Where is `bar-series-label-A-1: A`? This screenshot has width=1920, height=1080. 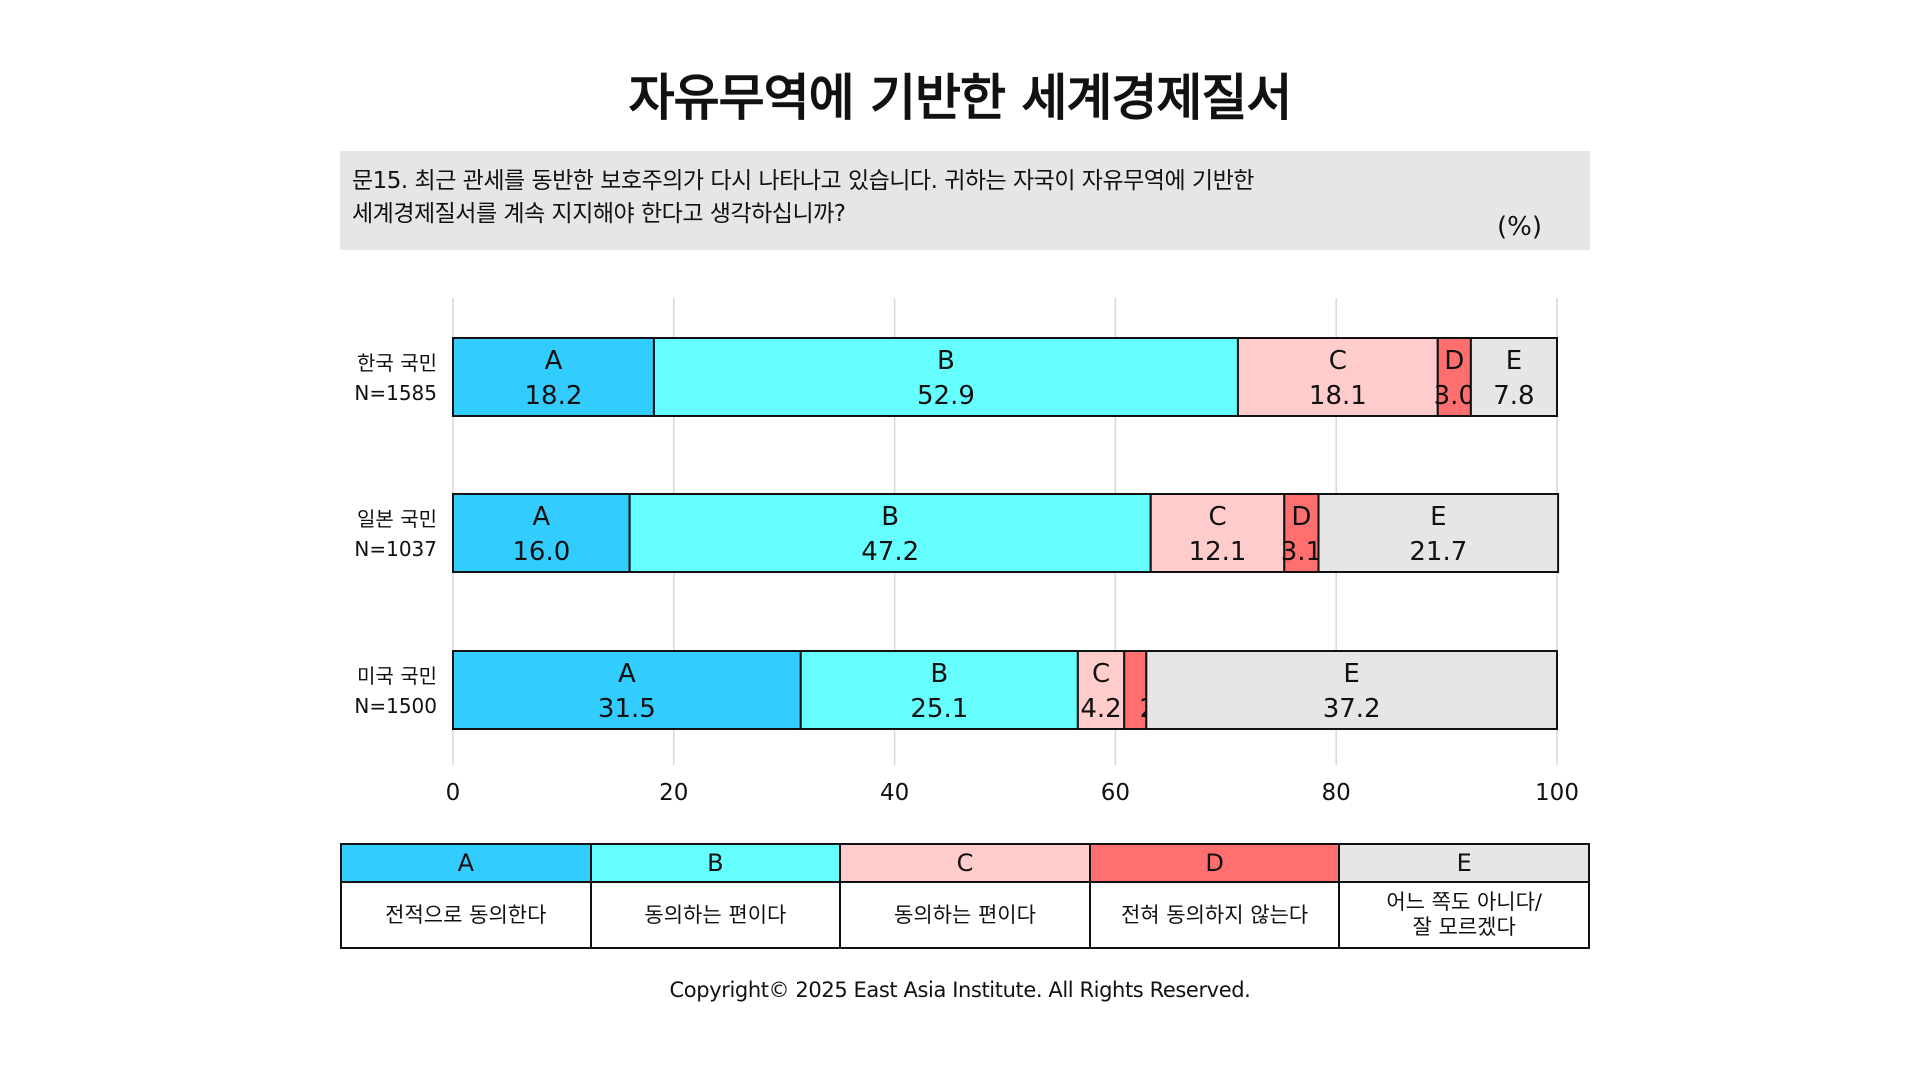 bar-series-label-A-1: A is located at coordinates (541, 517).